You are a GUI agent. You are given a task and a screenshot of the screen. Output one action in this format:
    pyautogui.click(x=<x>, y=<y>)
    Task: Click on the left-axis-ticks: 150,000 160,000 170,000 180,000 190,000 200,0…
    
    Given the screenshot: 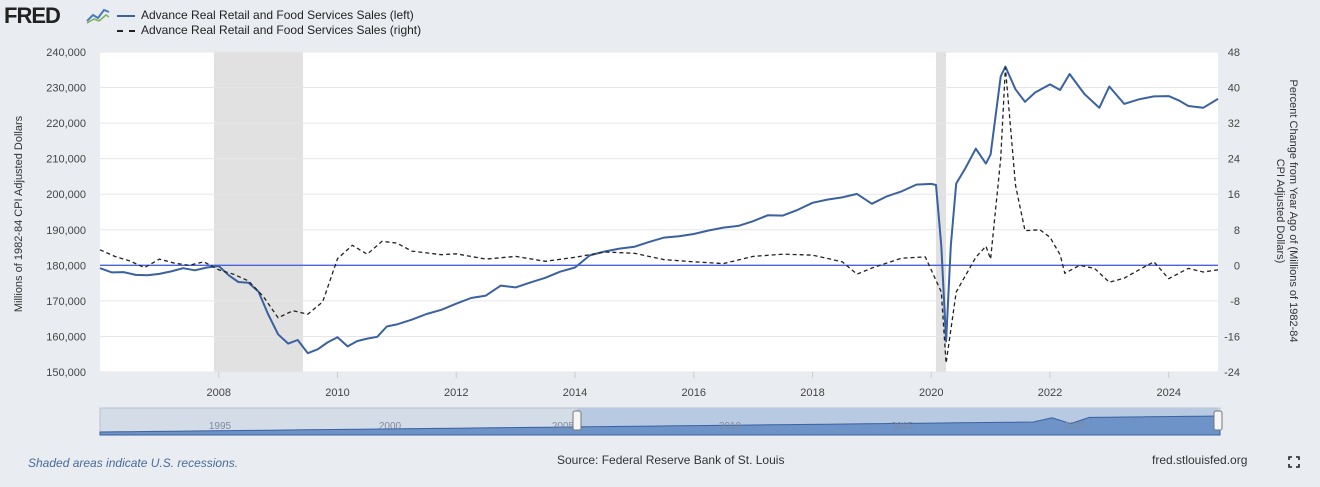 What is the action you would take?
    pyautogui.click(x=66, y=213)
    